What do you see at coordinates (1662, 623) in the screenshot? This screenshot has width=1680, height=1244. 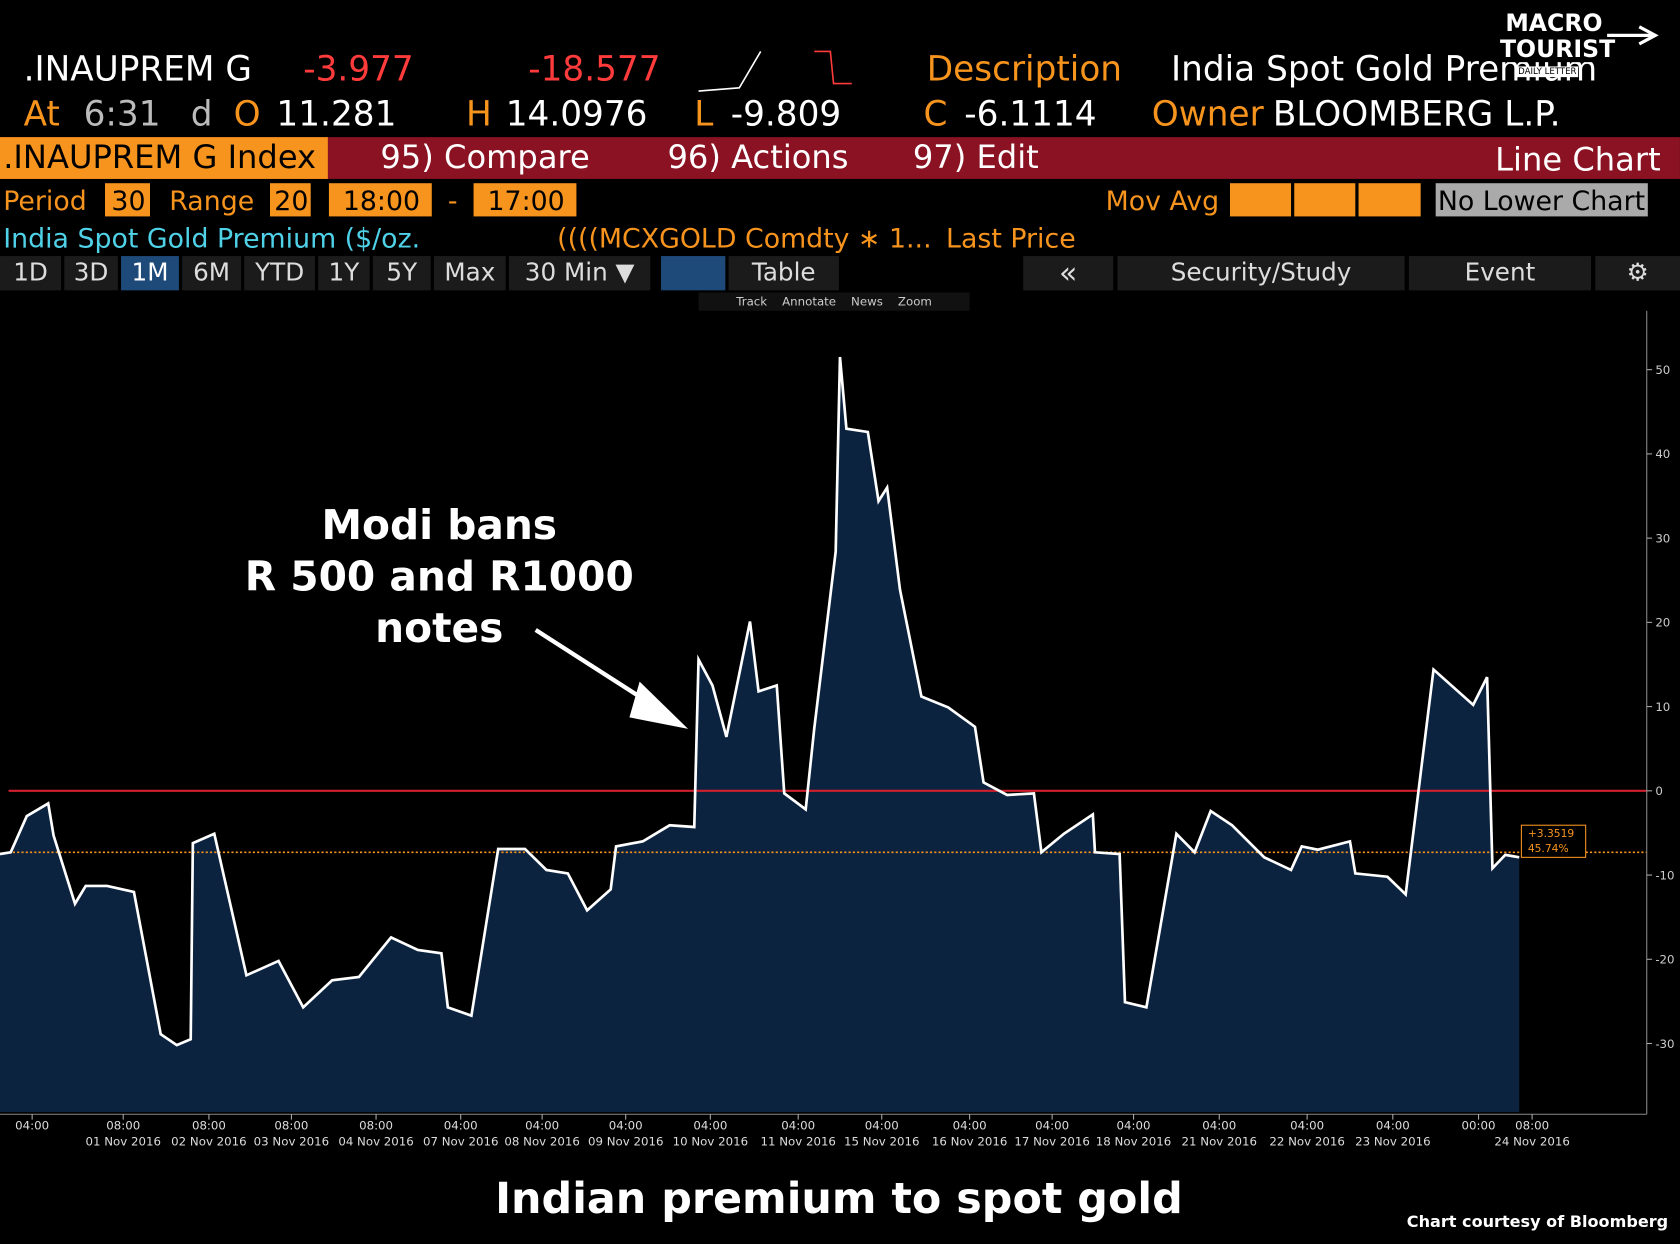 I see `y-tick-label: 20` at bounding box center [1662, 623].